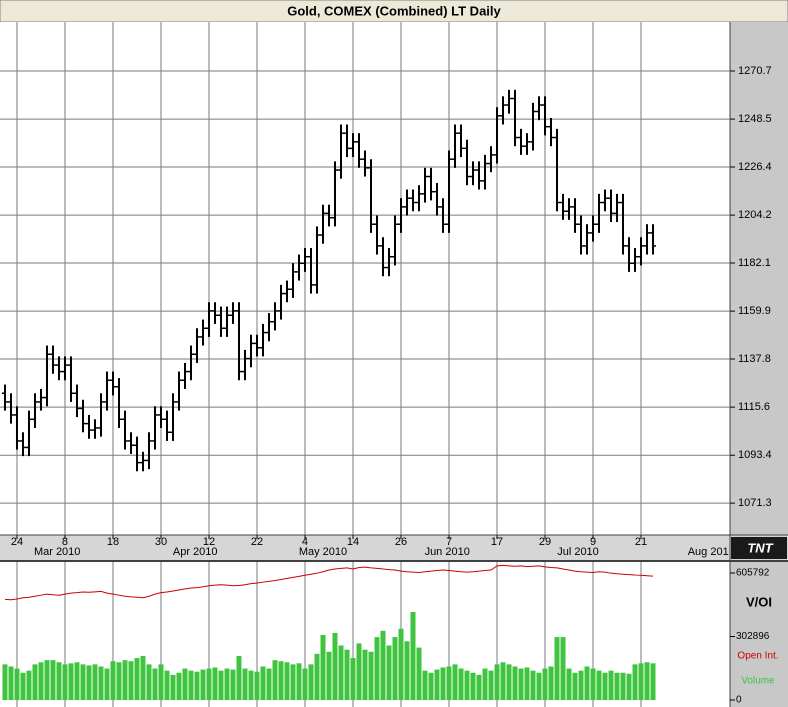 The height and width of the screenshot is (707, 788). Describe the element at coordinates (753, 636) in the screenshot. I see `y-tick-label: 302896` at that location.